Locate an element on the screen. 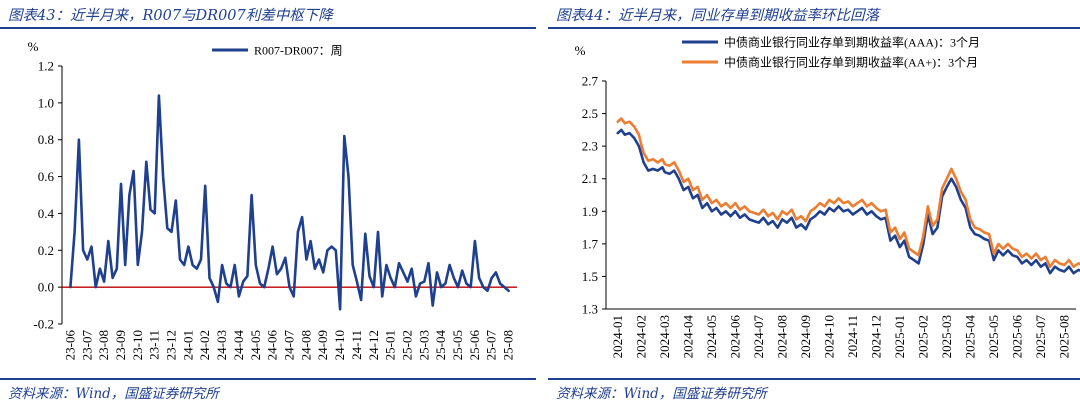 This screenshot has width=1080, height=408. x-tick-label: 24-04 is located at coordinates (238, 345).